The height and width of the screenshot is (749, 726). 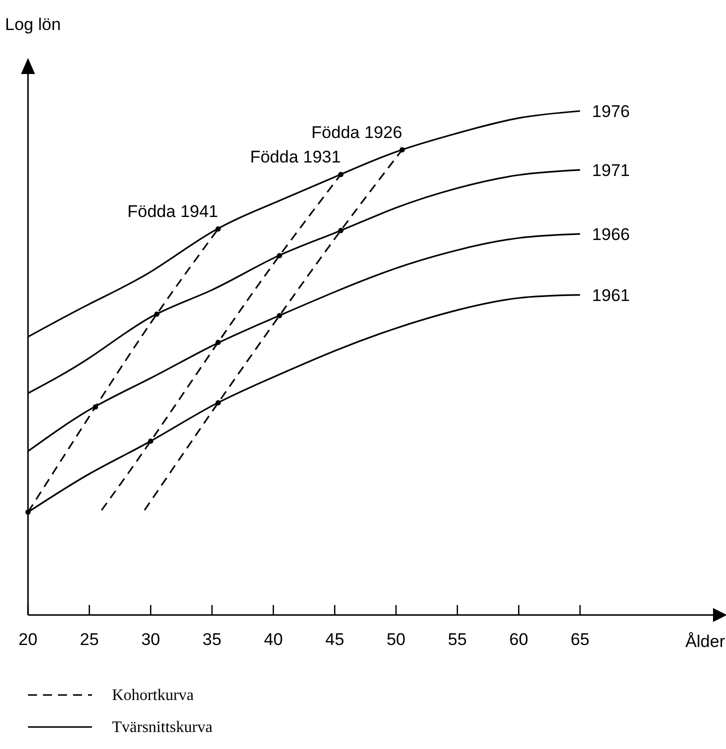 I want to click on text: Kohortkurva, so click(x=153, y=695).